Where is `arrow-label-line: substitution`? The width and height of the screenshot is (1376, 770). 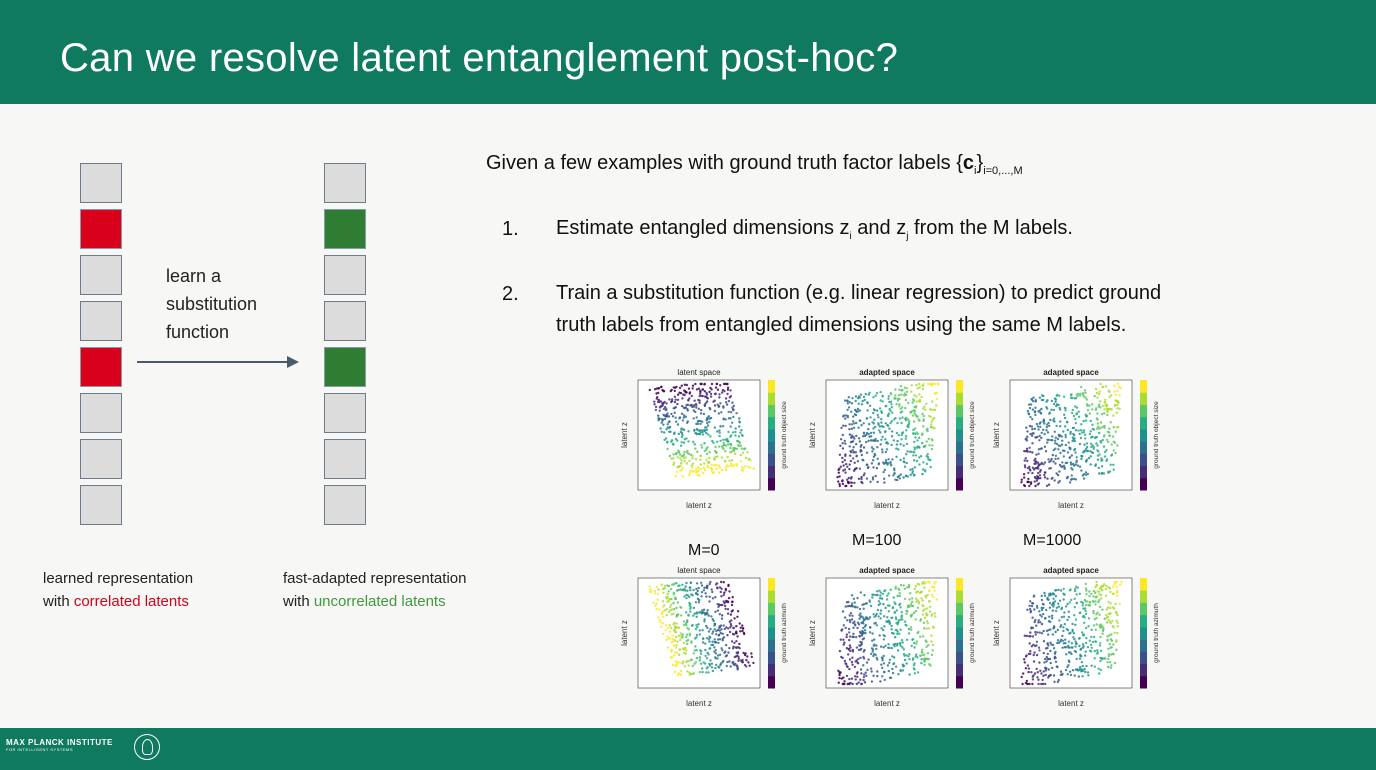 arrow-label-line: substitution is located at coordinates (212, 304).